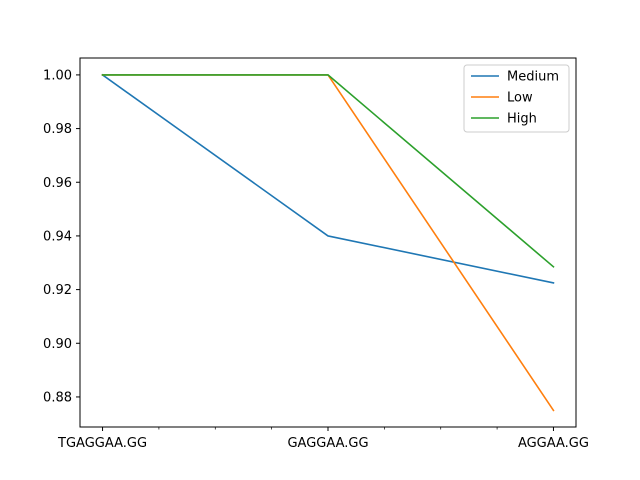 This screenshot has width=640, height=480. I want to click on y-axis: 0.88 0.90 0.92 0.94 0.96 0.98 1.00, so click(61, 236).